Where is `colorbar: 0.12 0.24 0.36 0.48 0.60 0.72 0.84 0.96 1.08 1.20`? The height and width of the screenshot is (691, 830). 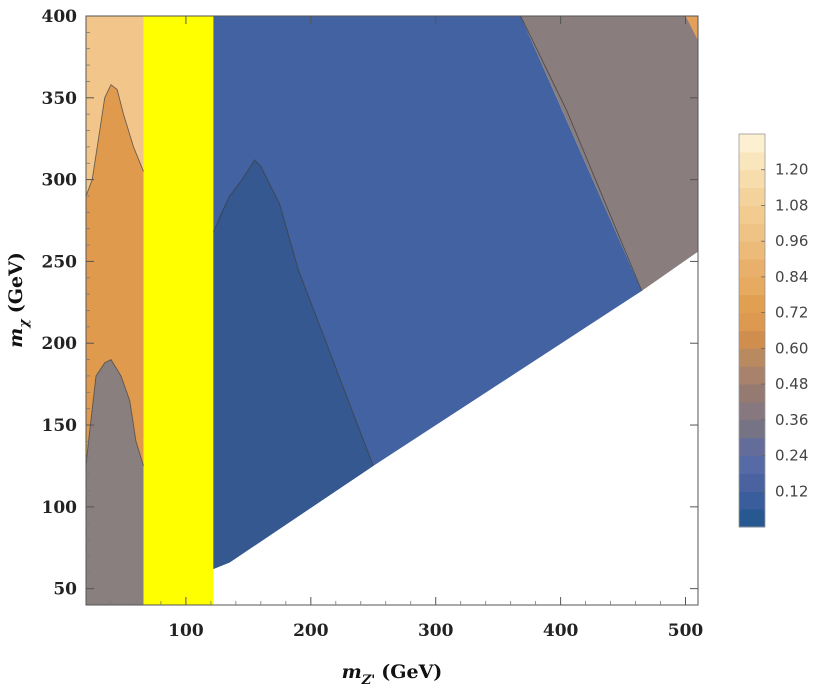 colorbar: 0.12 0.24 0.36 0.48 0.60 0.72 0.84 0.96 1.08 1.20 is located at coordinates (773, 330).